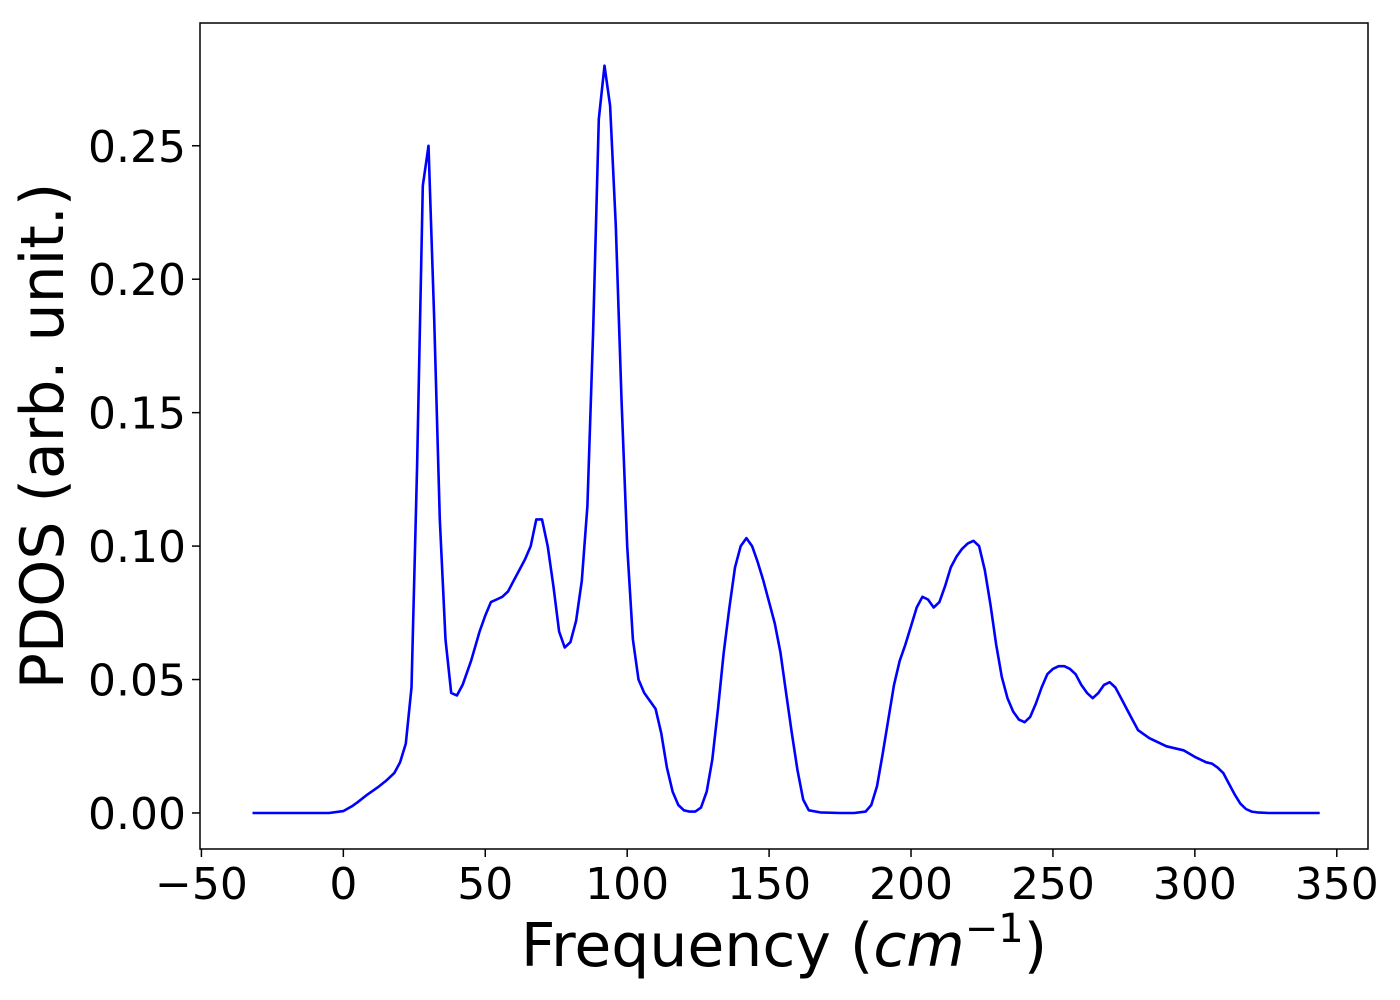  Describe the element at coordinates (1195, 884) in the screenshot. I see `x-tick-label: 300` at that location.